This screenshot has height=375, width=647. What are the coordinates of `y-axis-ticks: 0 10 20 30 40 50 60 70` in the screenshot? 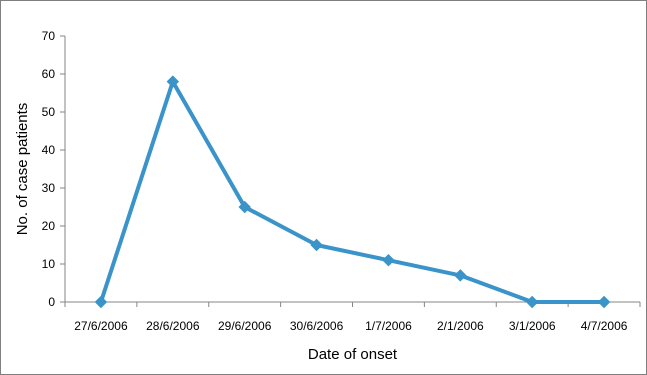 It's located at (53, 169).